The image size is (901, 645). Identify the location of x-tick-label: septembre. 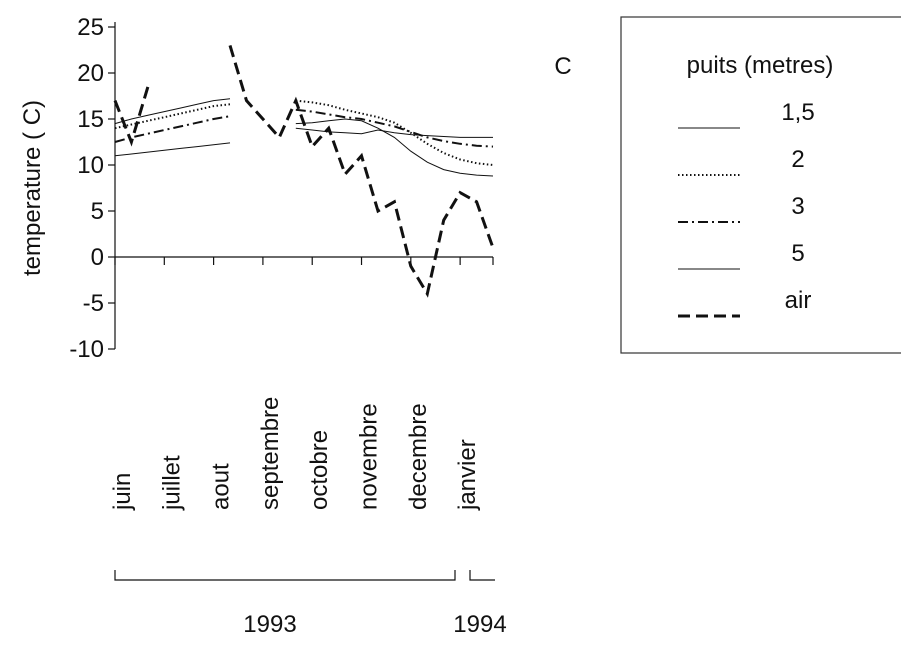
(270, 453).